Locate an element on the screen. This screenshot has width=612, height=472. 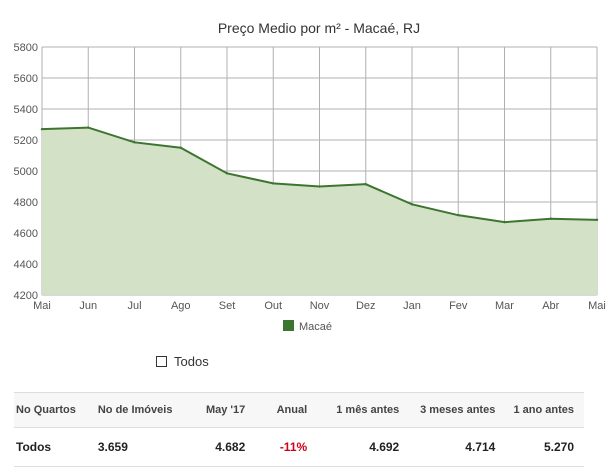
todos-label: Todos is located at coordinates (191, 361).